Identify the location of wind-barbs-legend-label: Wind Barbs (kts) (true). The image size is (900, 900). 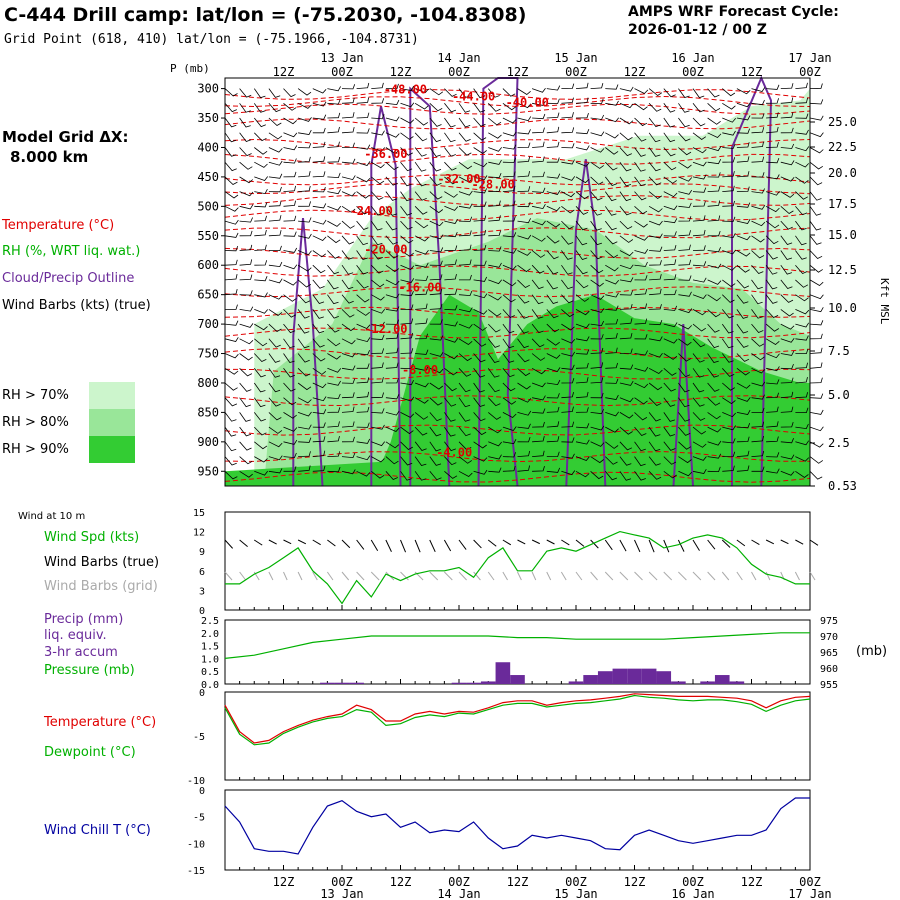
(76, 305).